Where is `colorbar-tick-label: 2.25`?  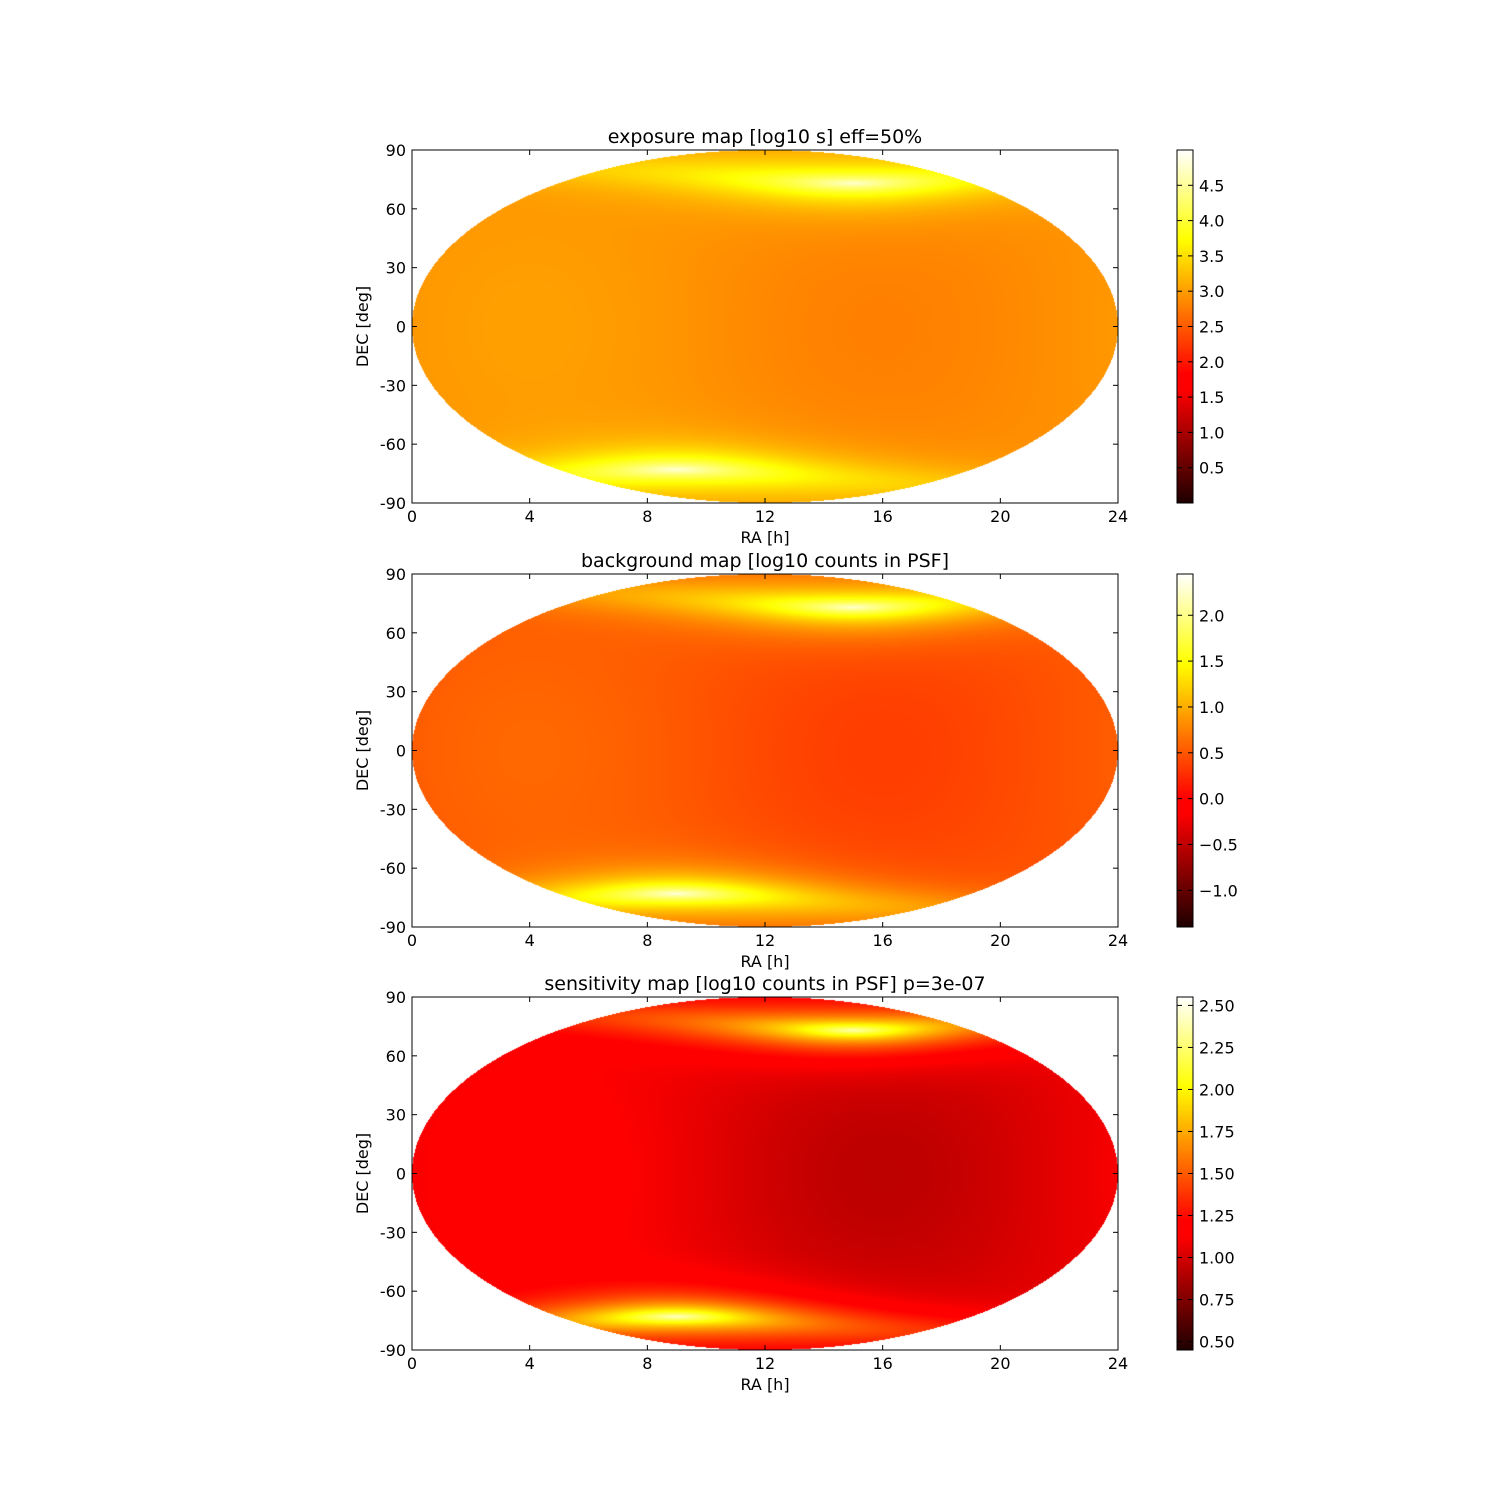 colorbar-tick-label: 2.25 is located at coordinates (1217, 1047).